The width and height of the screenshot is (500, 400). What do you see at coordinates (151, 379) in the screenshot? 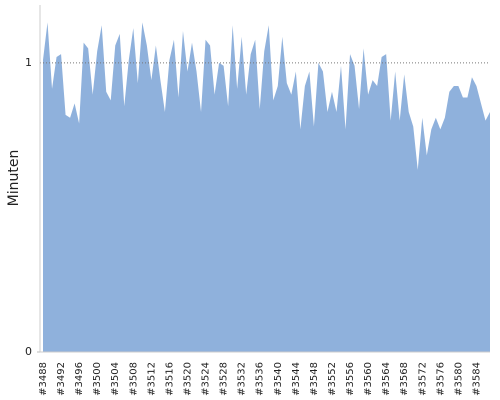
I see `x-tick-label: #3512` at bounding box center [151, 379].